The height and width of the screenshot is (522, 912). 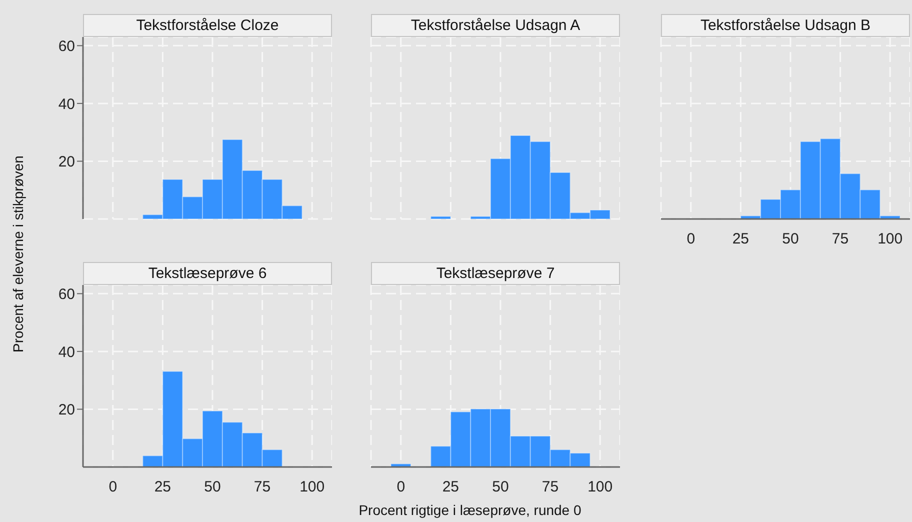 I want to click on chart-title: Tekstforståelse Udsagn B, so click(x=785, y=25).